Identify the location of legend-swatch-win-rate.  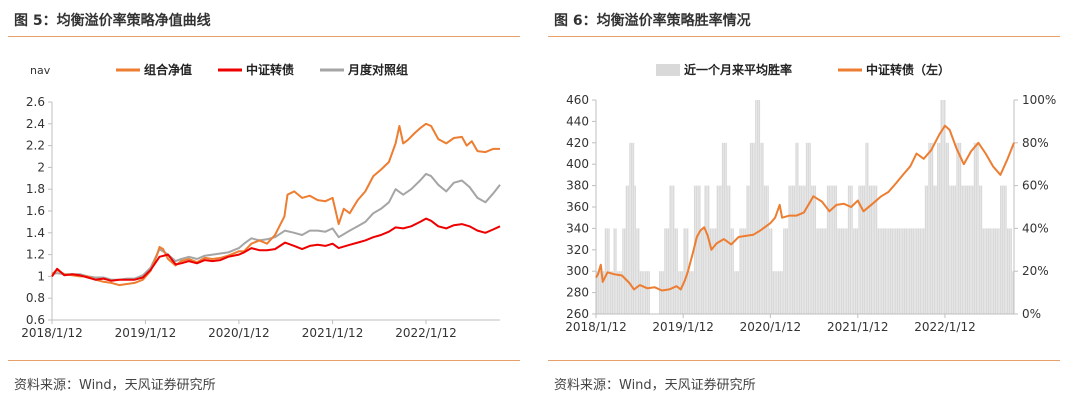
(668, 70).